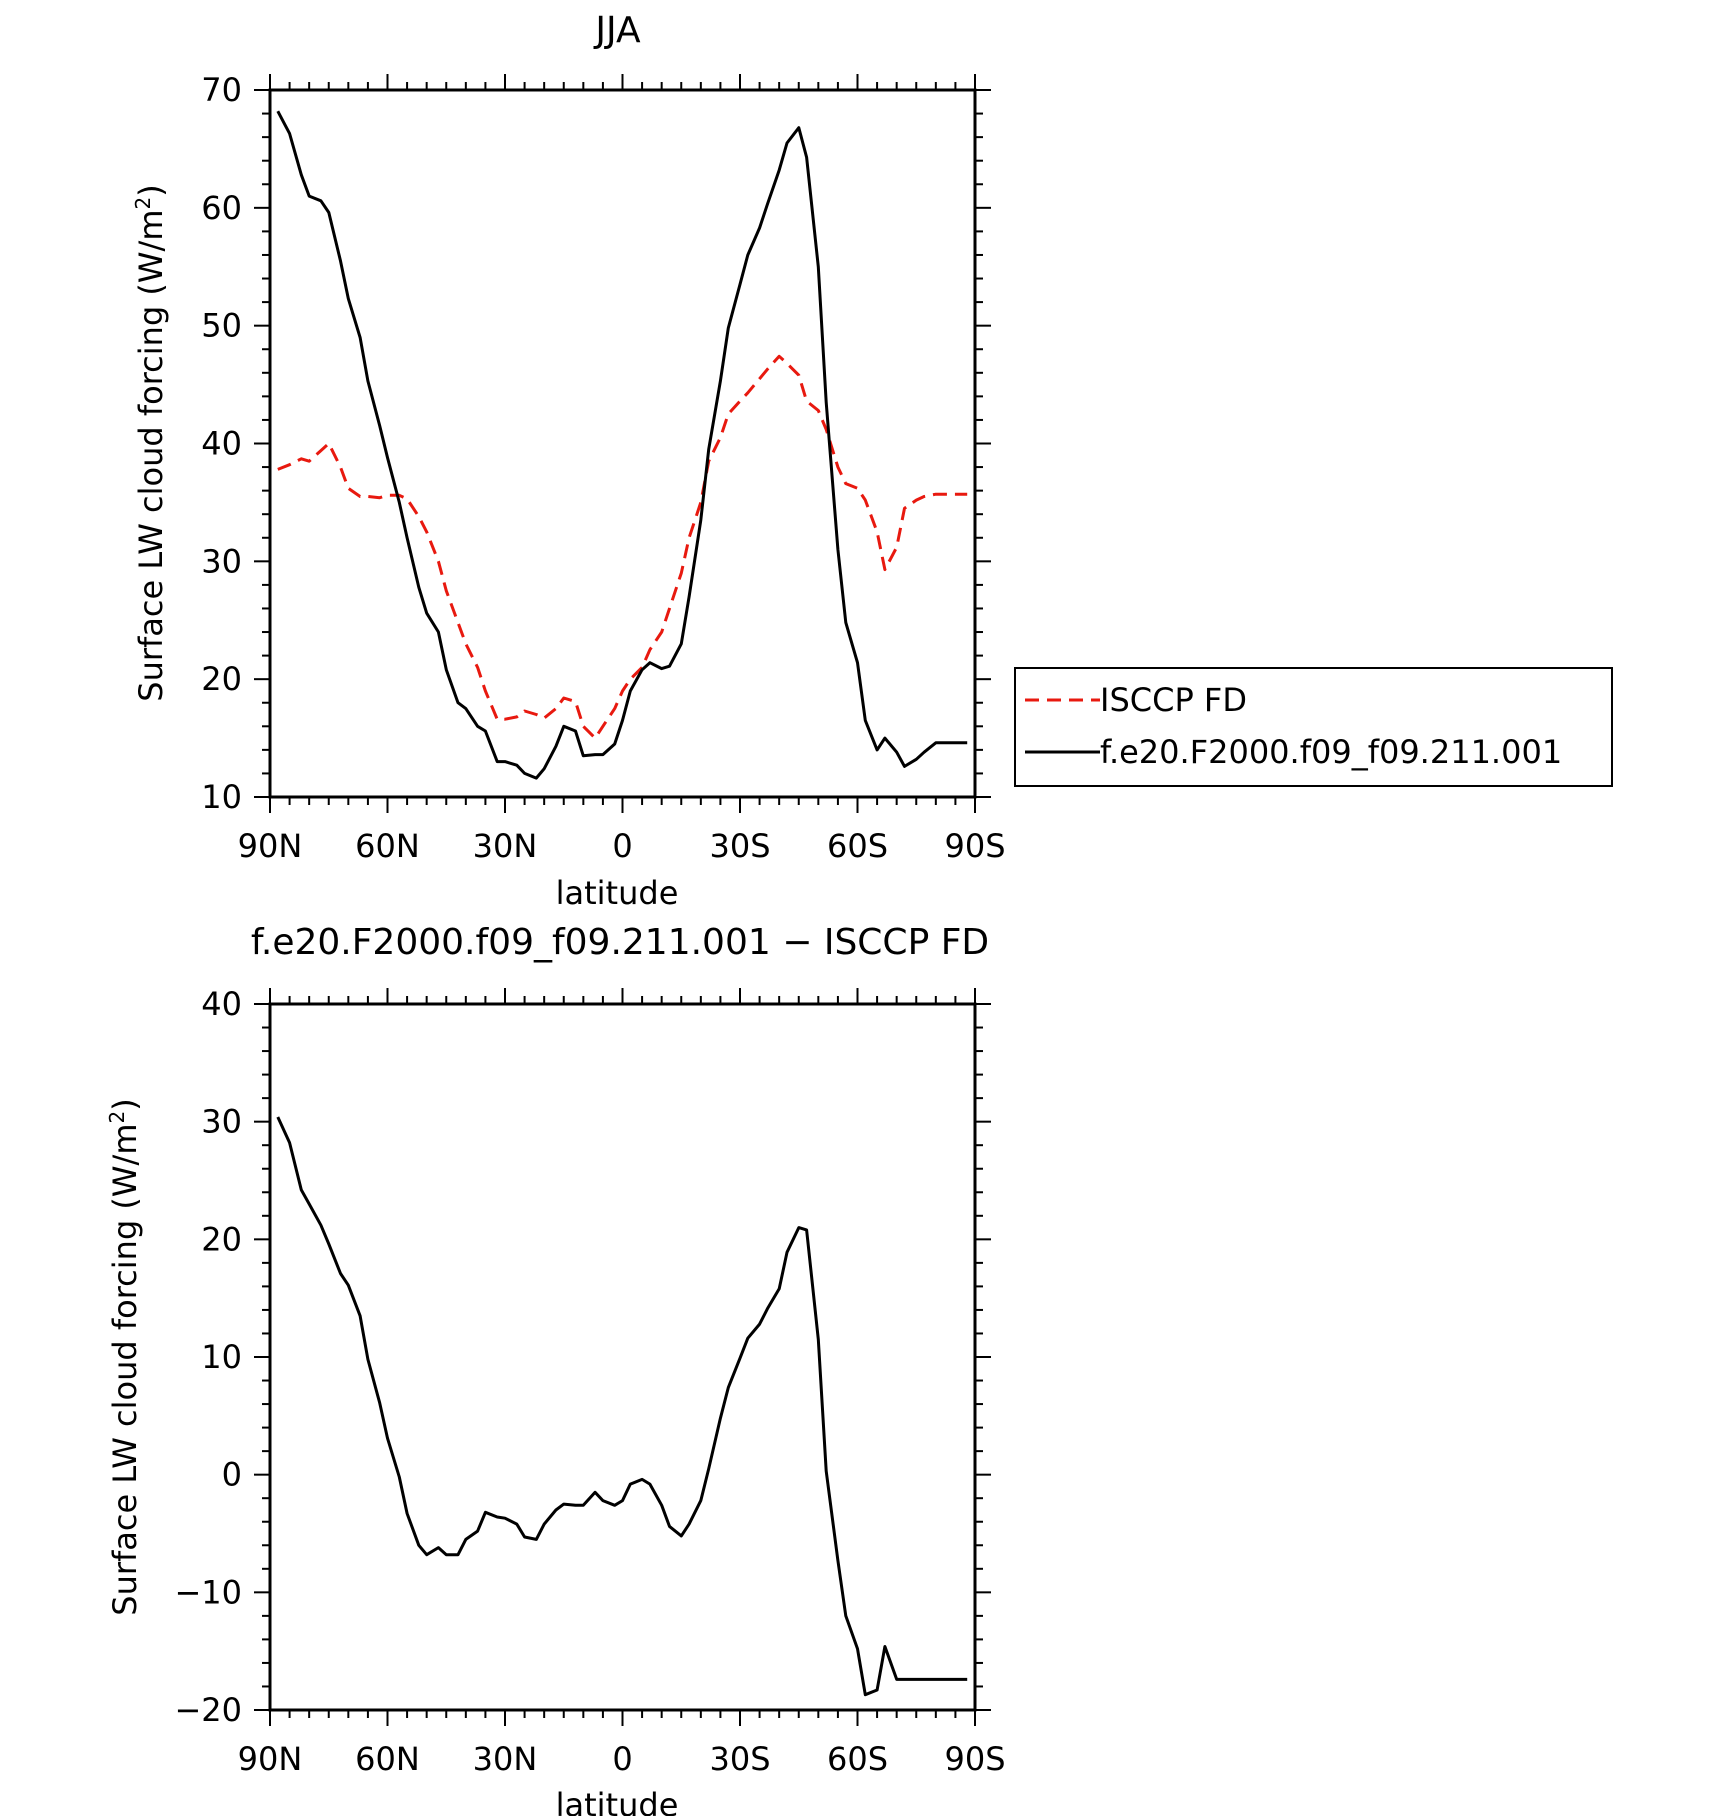 The width and height of the screenshot is (1710, 1816). I want to click on top-y-tick-label: 20, so click(221, 679).